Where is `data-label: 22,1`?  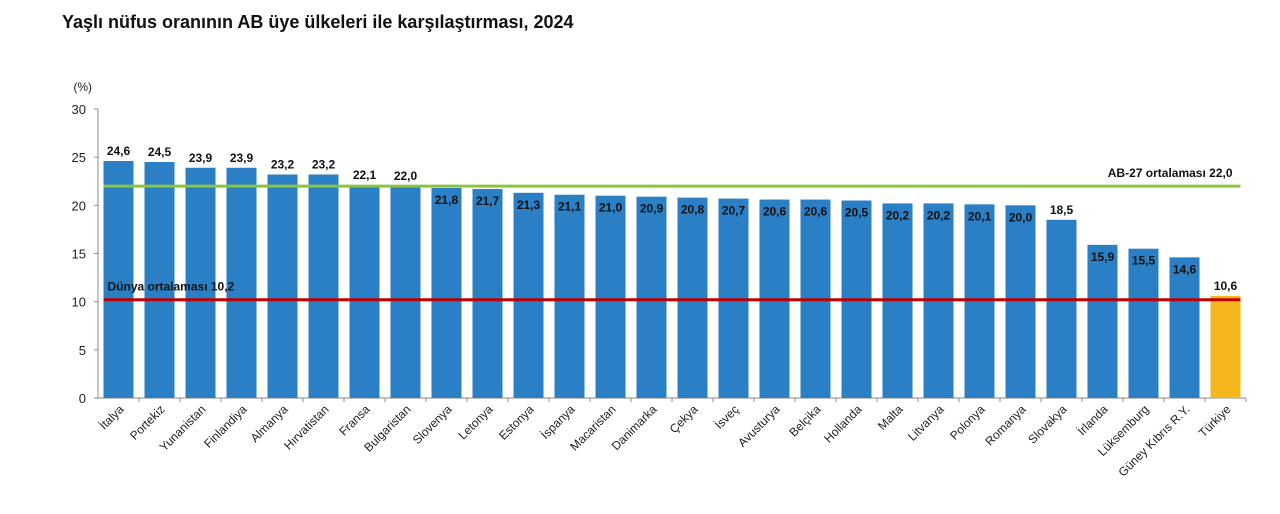
data-label: 22,1 is located at coordinates (365, 175).